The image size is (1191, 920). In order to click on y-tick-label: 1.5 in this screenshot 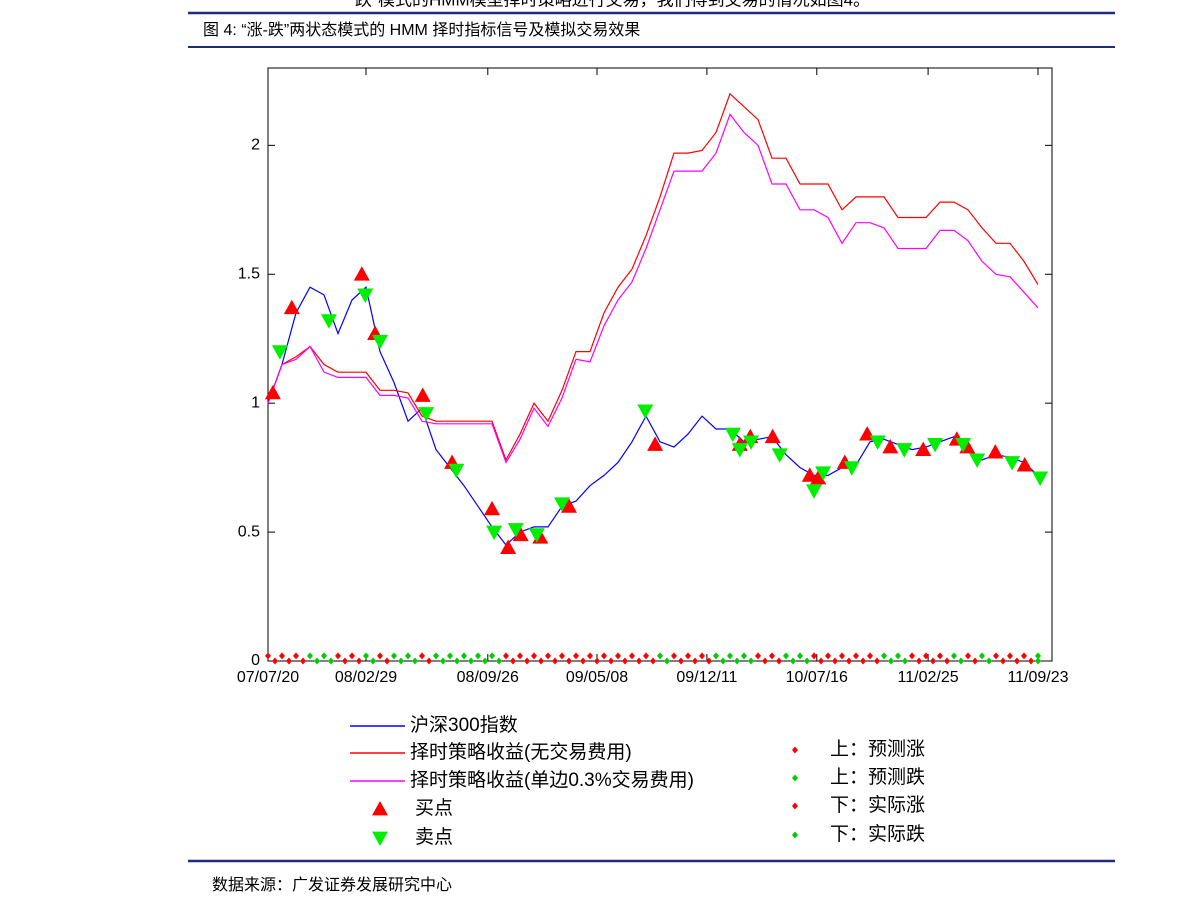, I will do `click(249, 273)`.